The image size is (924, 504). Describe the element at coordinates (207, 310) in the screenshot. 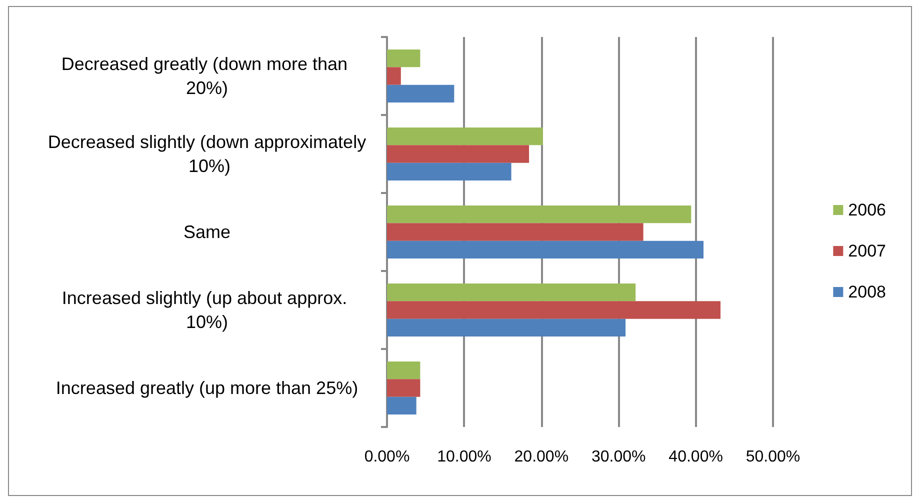

I see `y-tick-label: Increased slightly (up about approx. 10%)` at that location.